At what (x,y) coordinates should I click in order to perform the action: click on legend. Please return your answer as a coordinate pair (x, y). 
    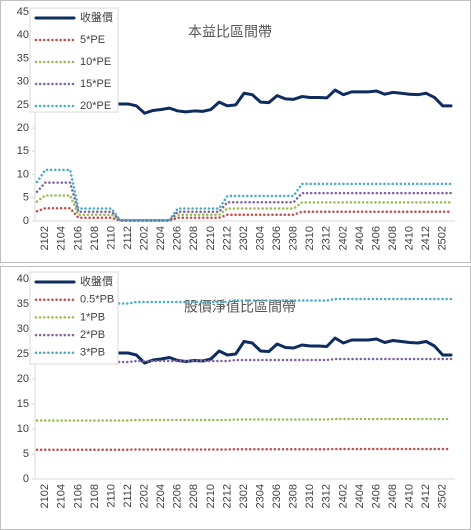
    Looking at the image, I should click on (74, 60).